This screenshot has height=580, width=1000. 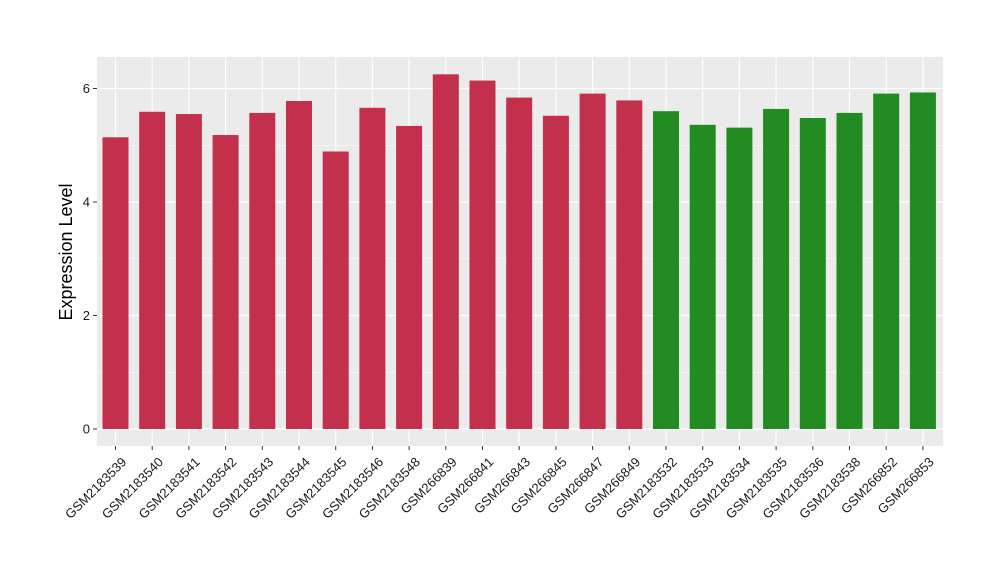 I want to click on y-tick-label: 0, so click(x=86, y=429).